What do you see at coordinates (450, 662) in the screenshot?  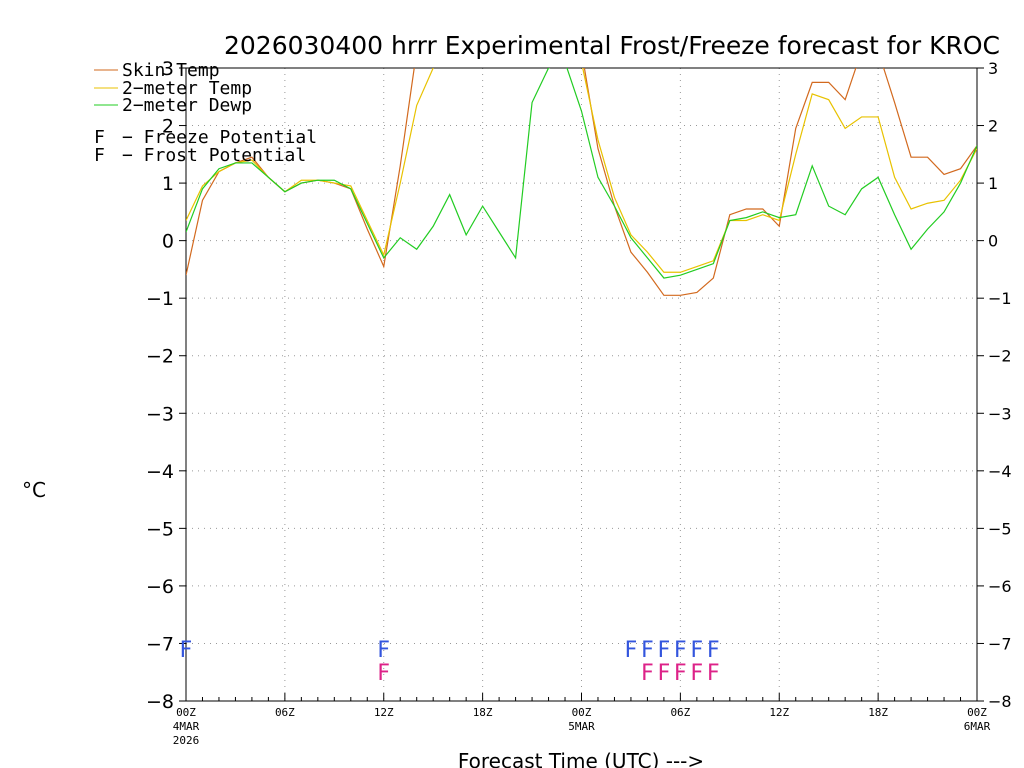 I see `potential-flags: F F F F F F F FF F F F F F` at bounding box center [450, 662].